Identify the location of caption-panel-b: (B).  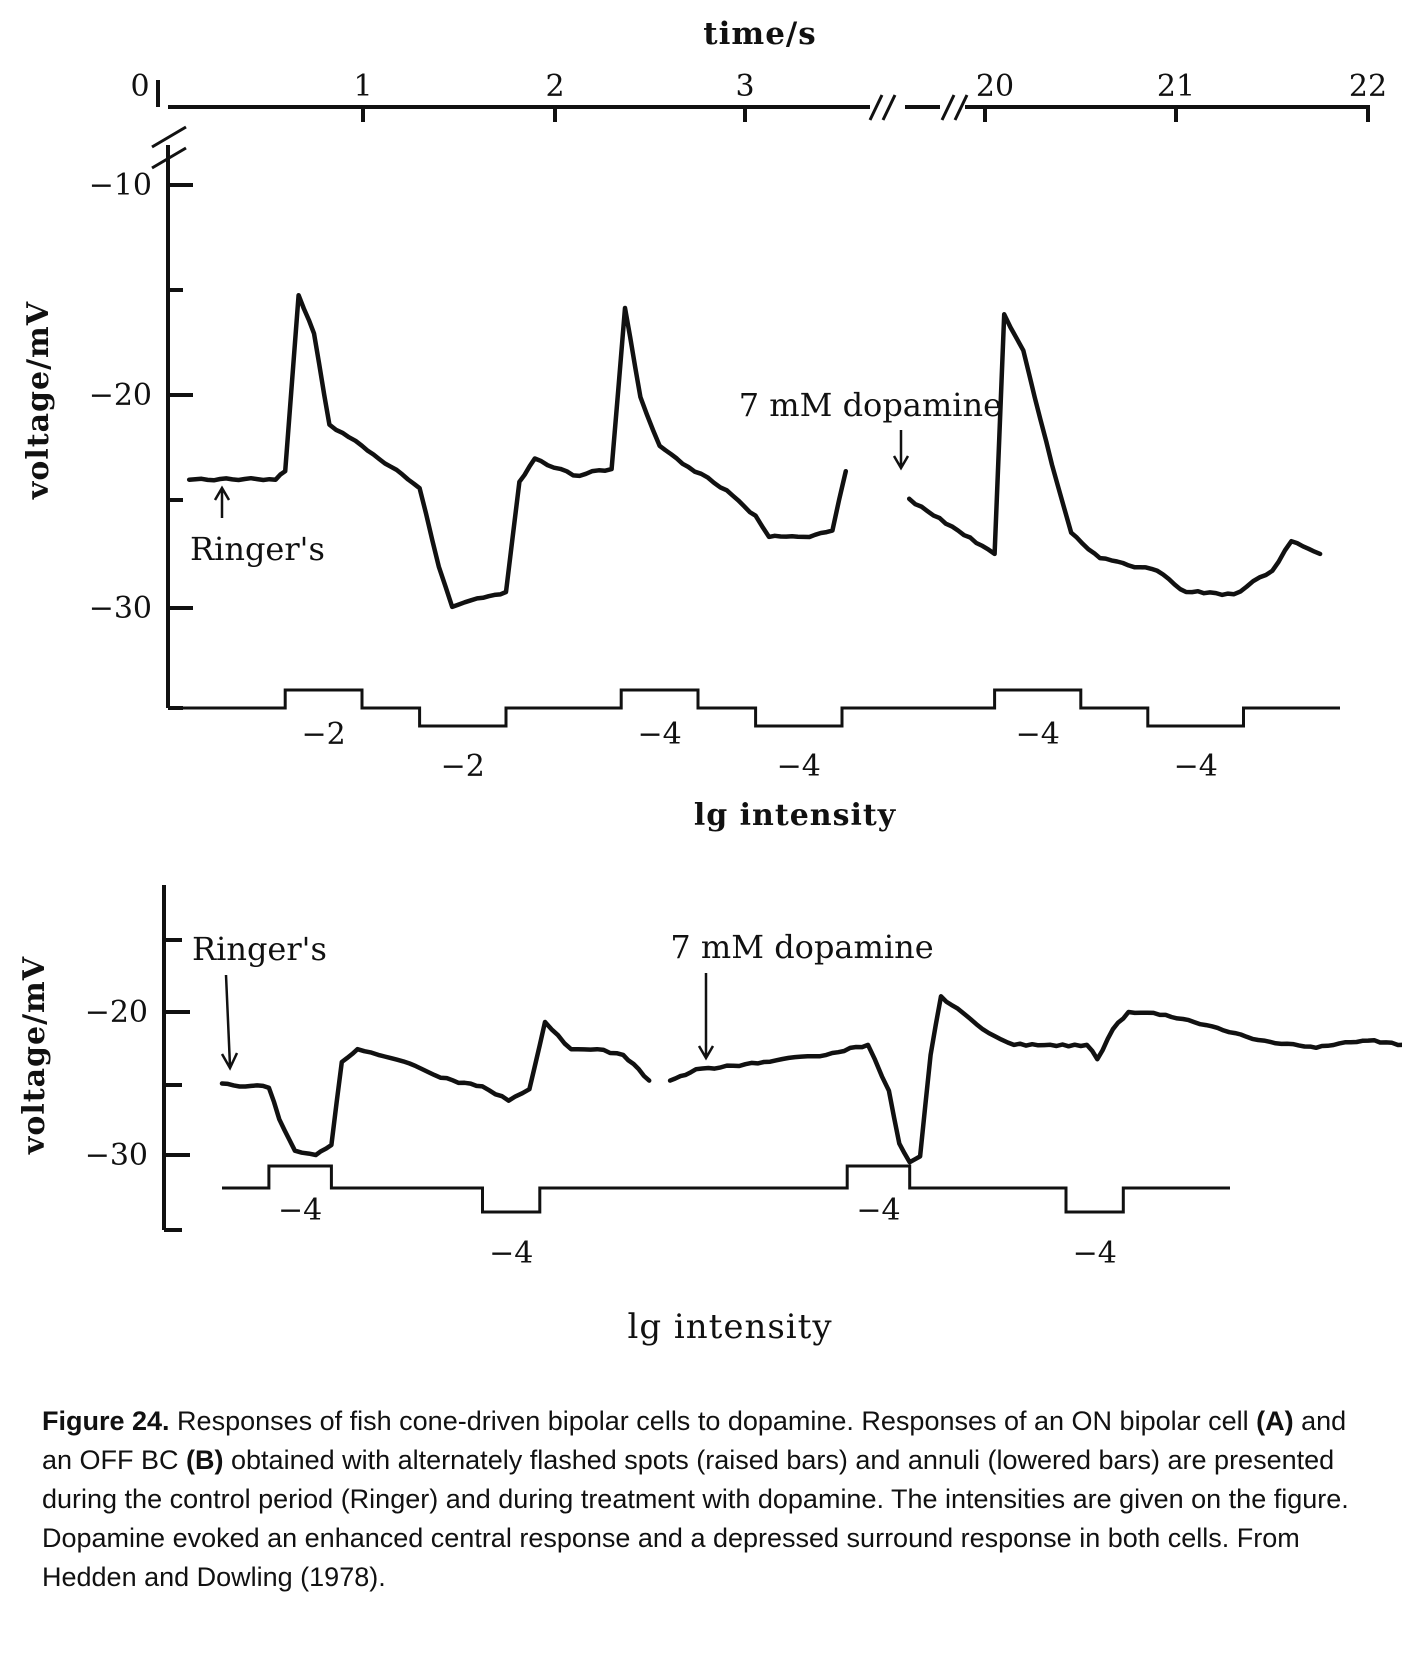
(205, 1460).